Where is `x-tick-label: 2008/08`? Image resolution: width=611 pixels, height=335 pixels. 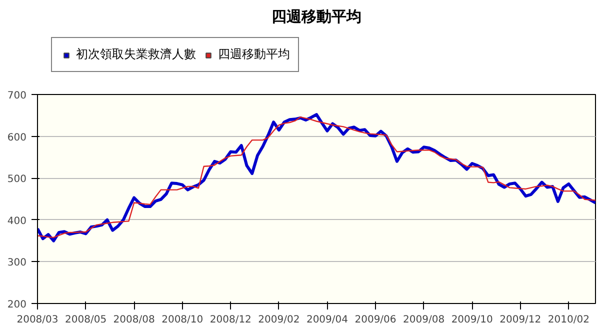 x-tick-label: 2008/08 is located at coordinates (134, 320).